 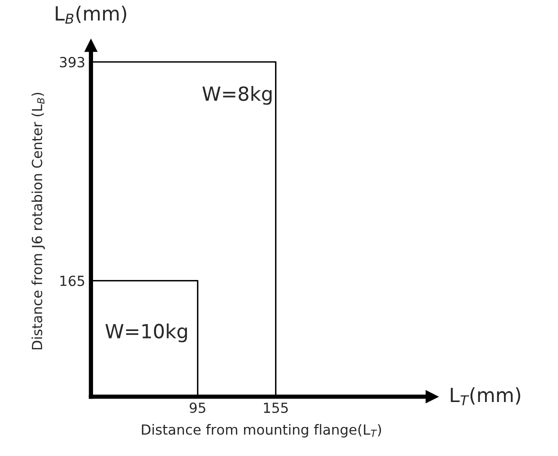 I want to click on y-tick-label: 393, so click(x=72, y=62).